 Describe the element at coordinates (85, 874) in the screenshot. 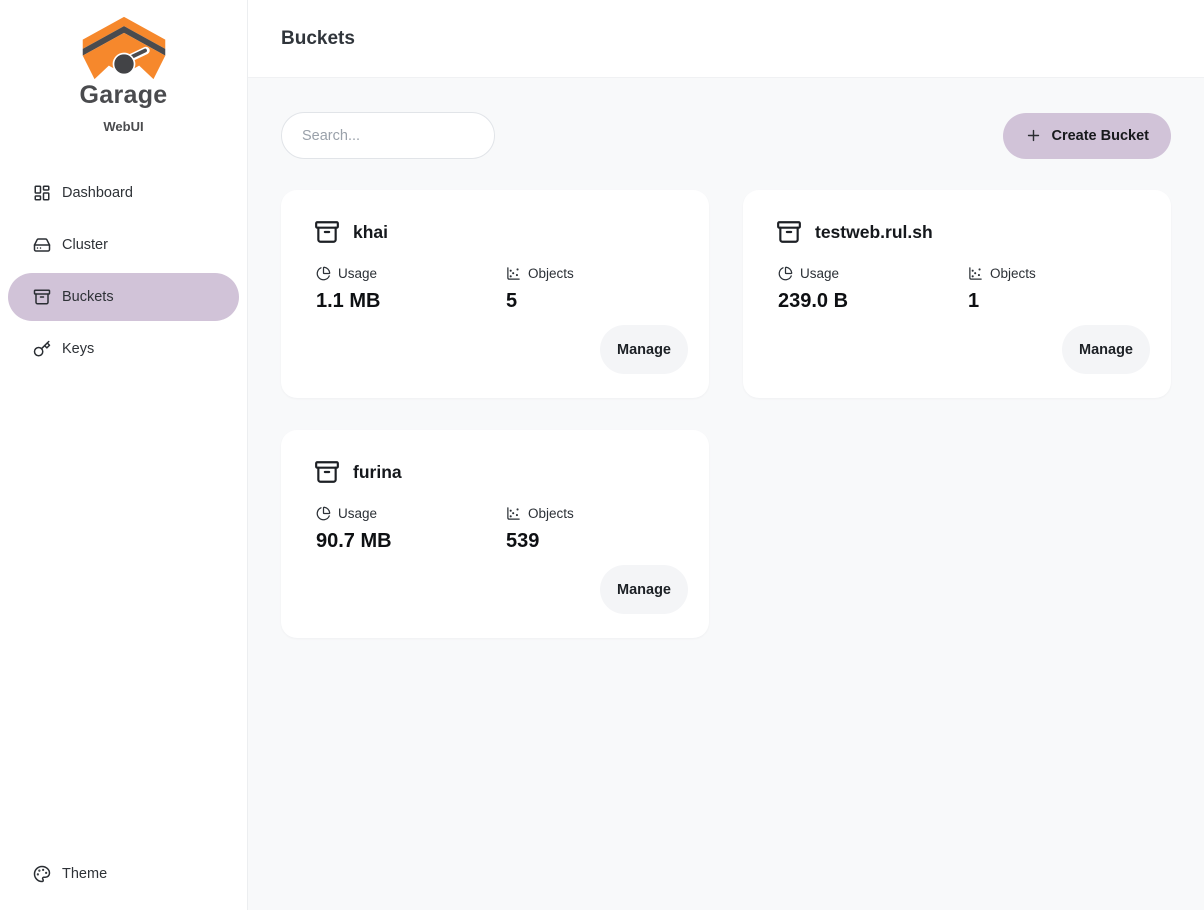

I see `theme-label: Theme` at that location.